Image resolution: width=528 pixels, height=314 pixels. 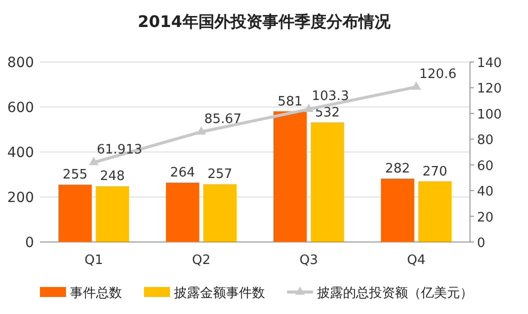 What do you see at coordinates (437, 74) in the screenshot?
I see `data-label: 120.6` at bounding box center [437, 74].